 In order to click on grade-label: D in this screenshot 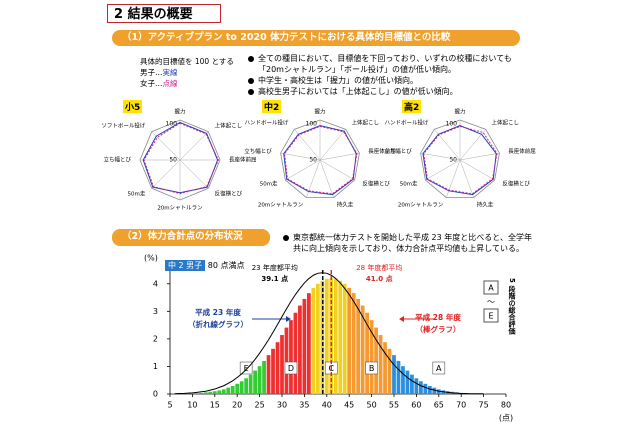, I will do `click(291, 368)`.